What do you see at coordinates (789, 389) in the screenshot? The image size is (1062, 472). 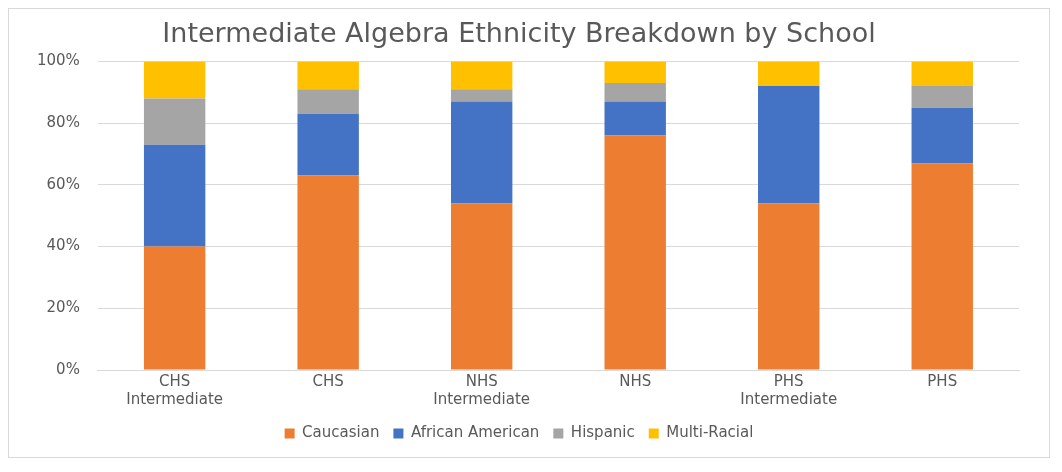 I see `x-tick-label: PHS Intermediate` at bounding box center [789, 389].